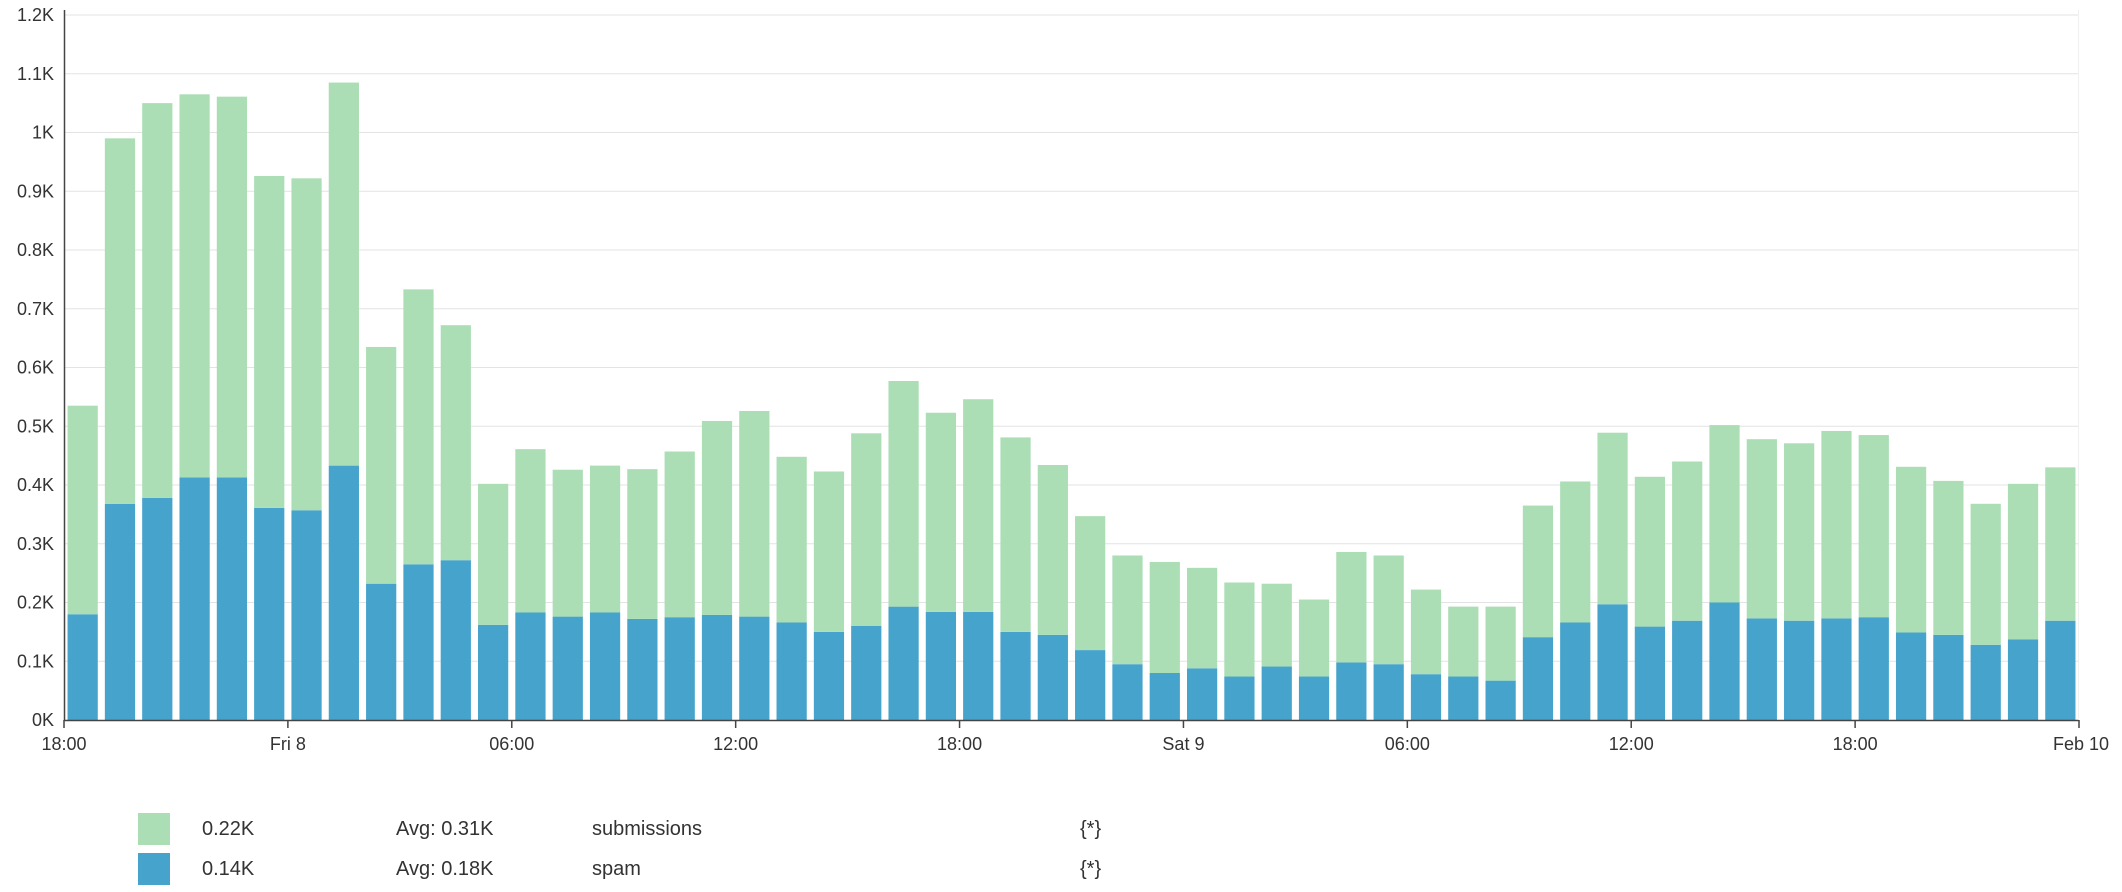 This screenshot has width=2122, height=892. I want to click on x-tick-label: Feb 10, so click(2081, 744).